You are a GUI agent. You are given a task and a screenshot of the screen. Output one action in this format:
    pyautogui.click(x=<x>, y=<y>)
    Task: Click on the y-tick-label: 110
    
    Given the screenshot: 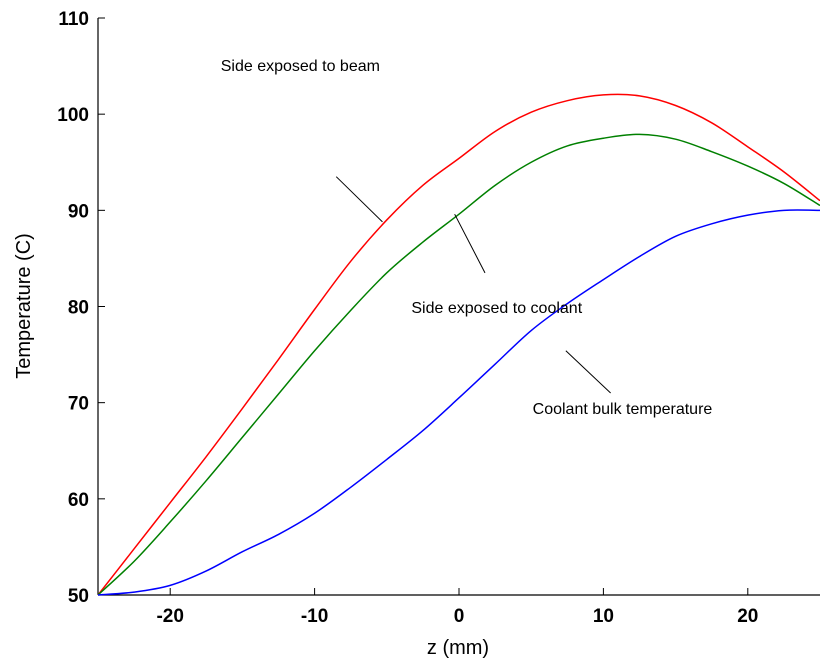 What is the action you would take?
    pyautogui.click(x=73, y=19)
    